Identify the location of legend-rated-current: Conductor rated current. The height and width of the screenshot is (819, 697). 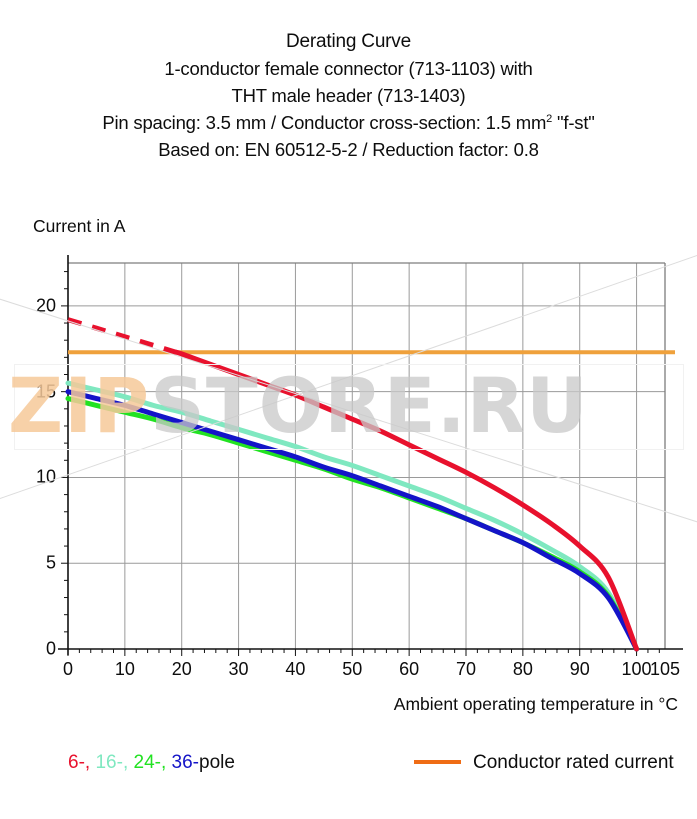
(544, 763).